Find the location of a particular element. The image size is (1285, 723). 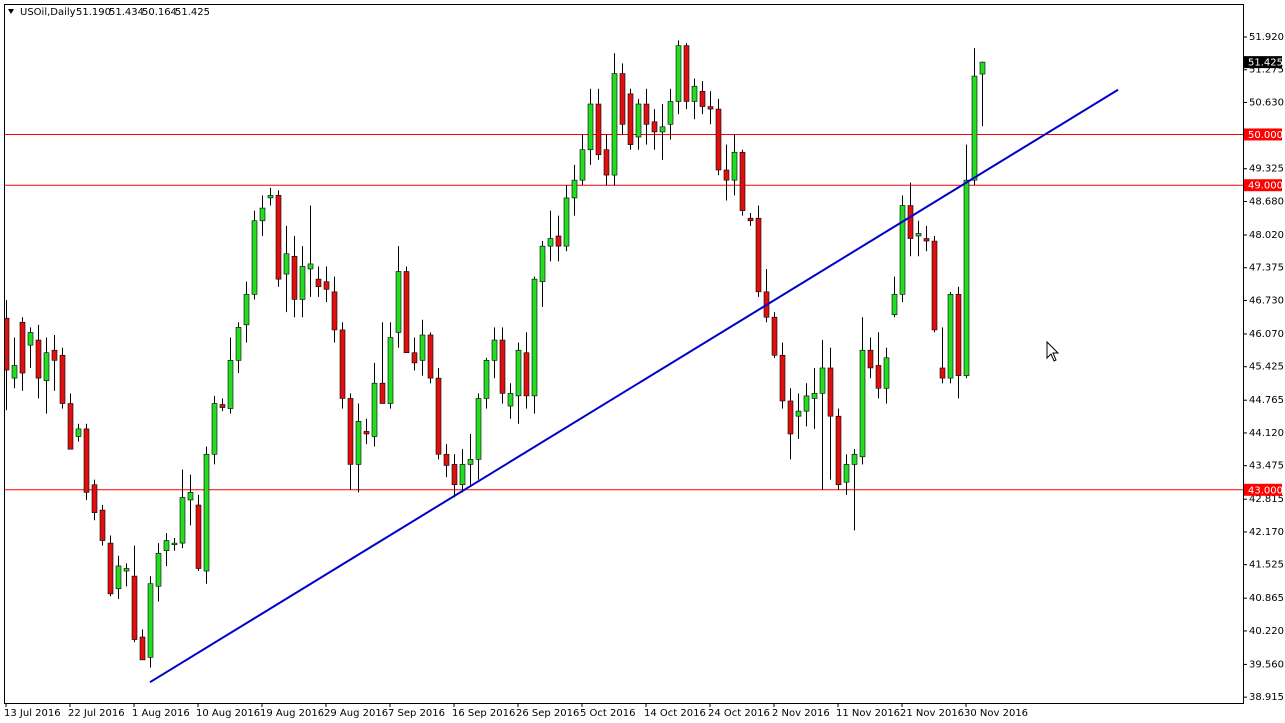

x-tick-label: 16 Sep 2016 is located at coordinates (483, 713).